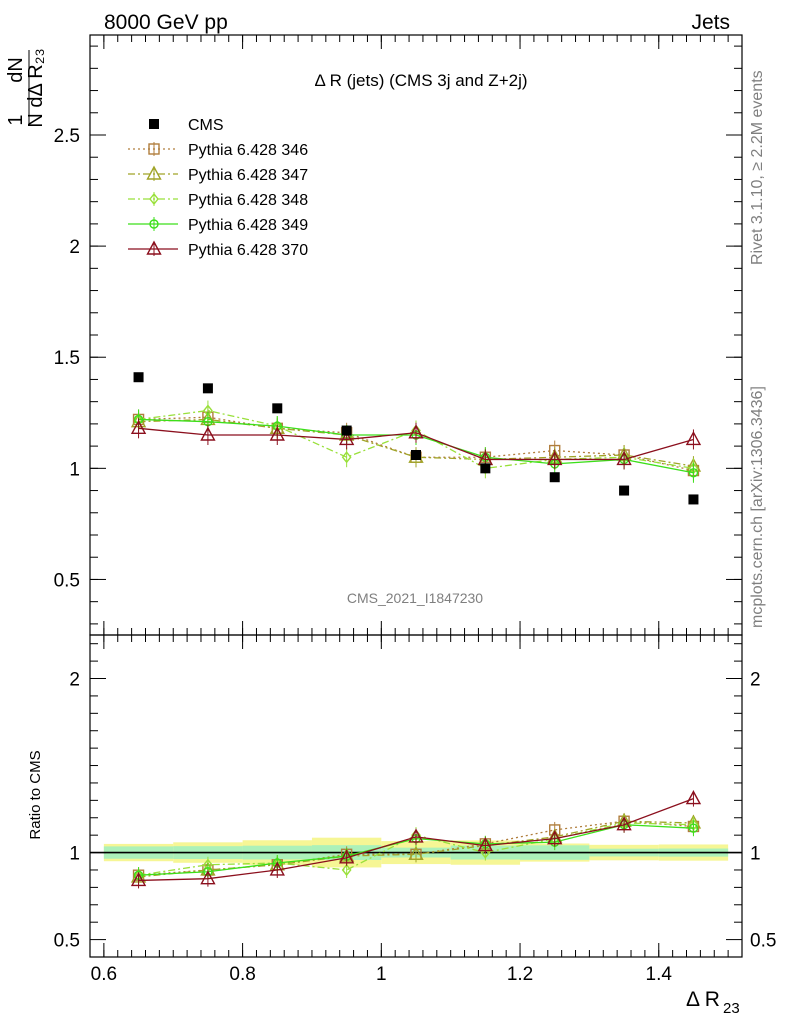  Describe the element at coordinates (74, 680) in the screenshot. I see `ratio-tick-label: 2` at that location.